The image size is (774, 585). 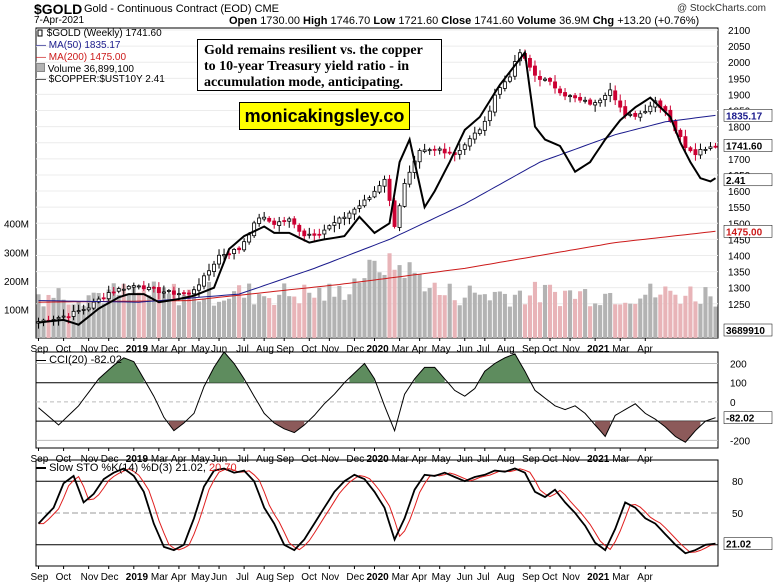 What do you see at coordinates (441, 459) in the screenshot?
I see `x-tick-label: May` at bounding box center [441, 459].